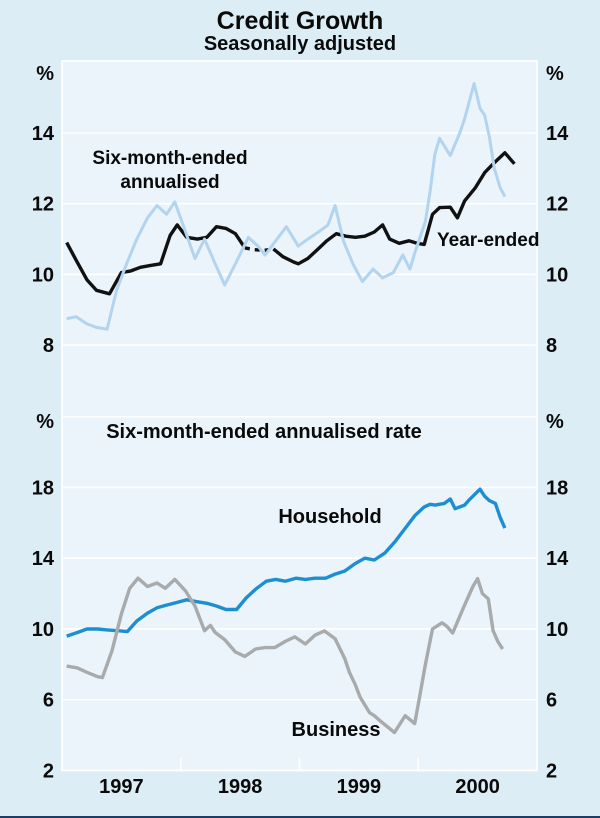 This screenshot has height=818, width=600. What do you see at coordinates (477, 787) in the screenshot?
I see `x-year-label: 2000` at bounding box center [477, 787].